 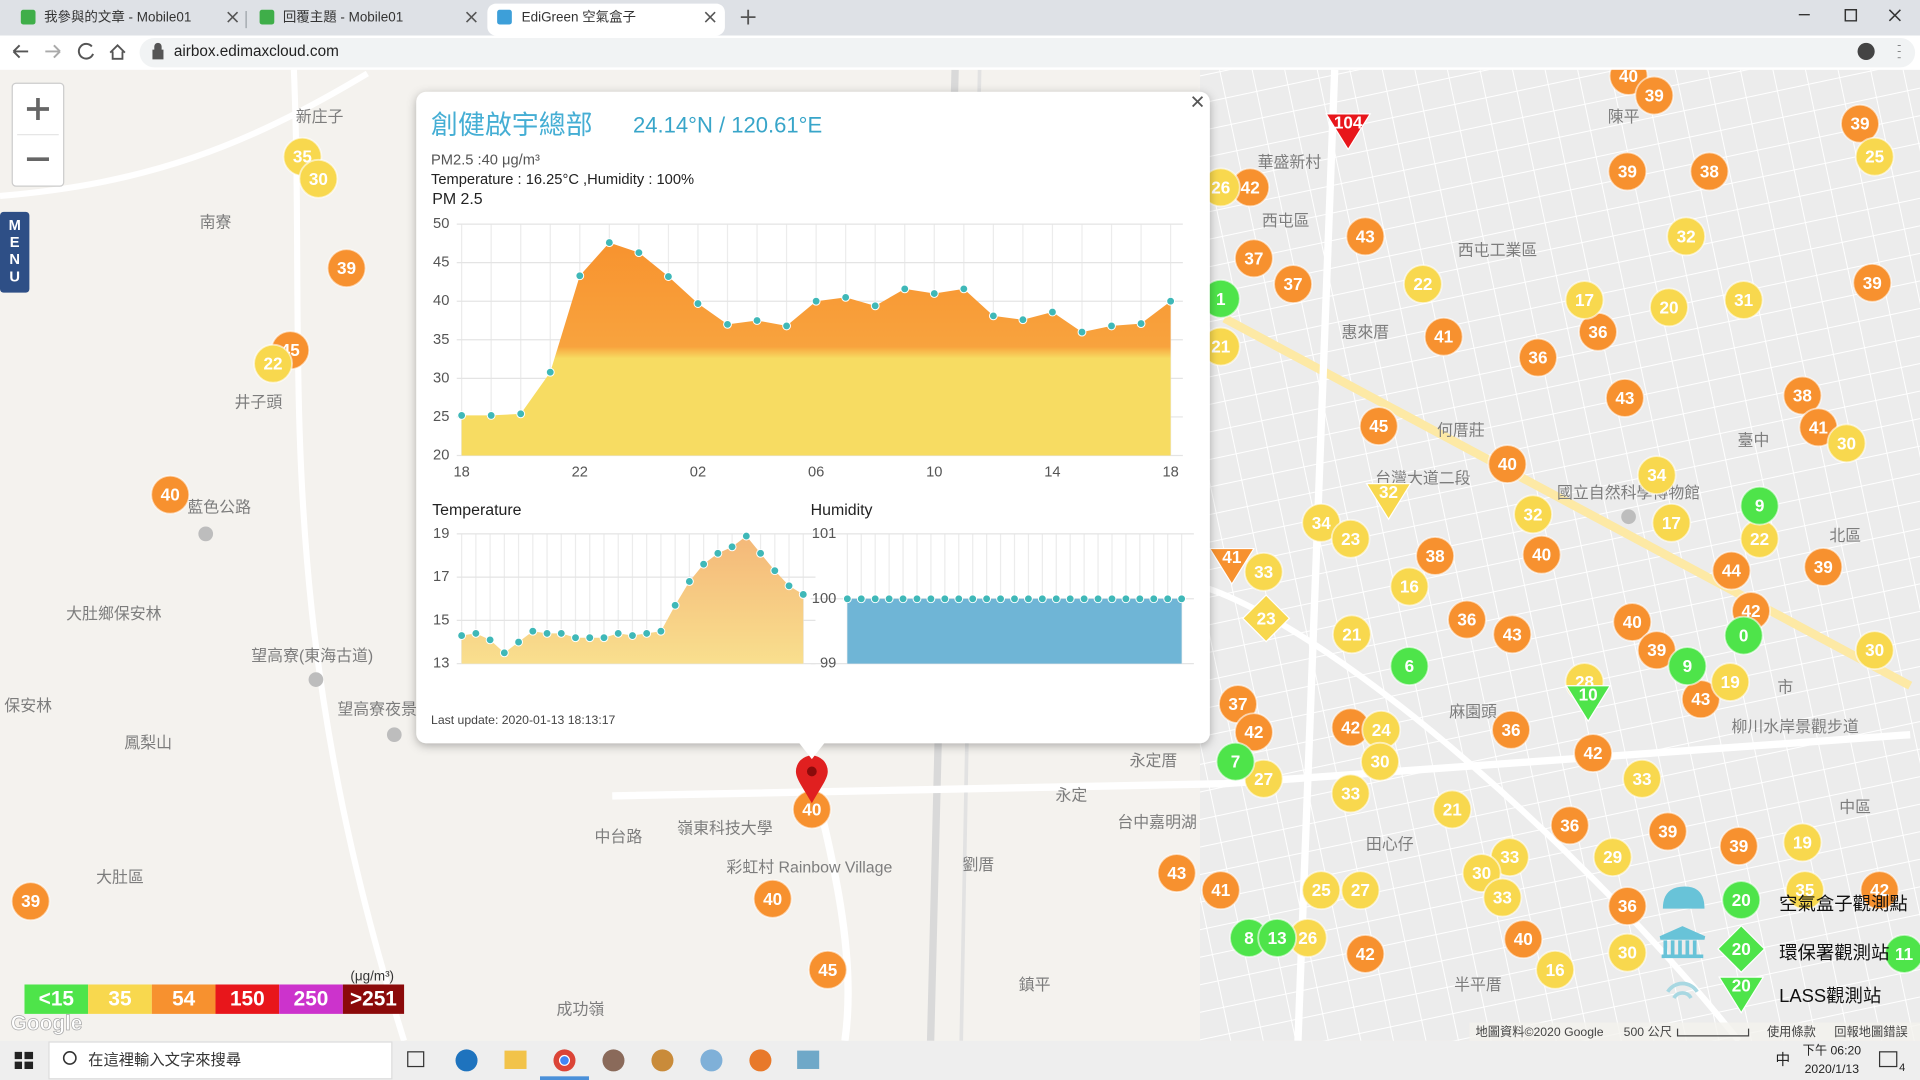 I want to click on ime: 中, so click(x=1783, y=1059).